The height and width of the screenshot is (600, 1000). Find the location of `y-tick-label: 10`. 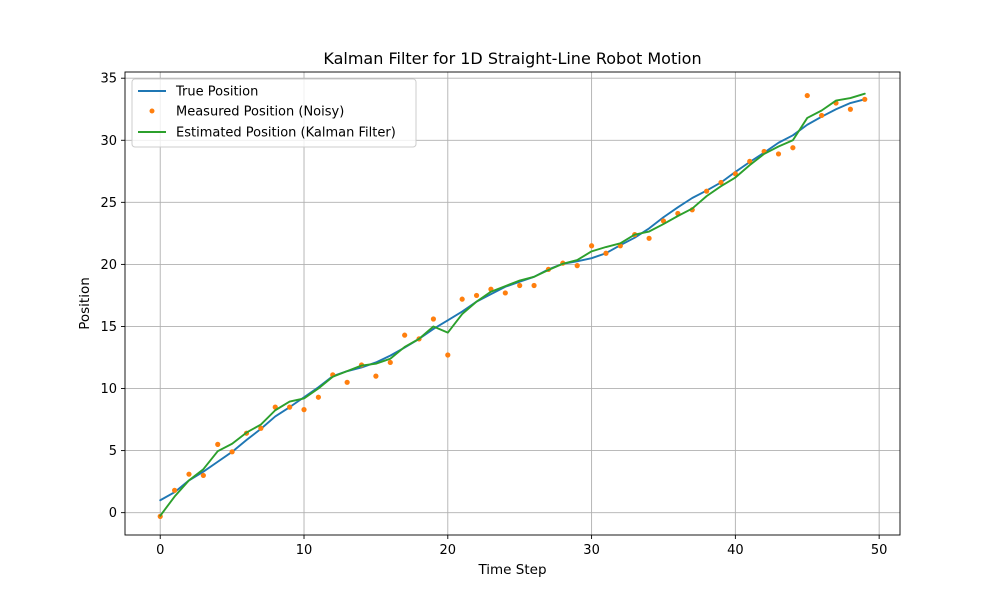

y-tick-label: 10 is located at coordinates (108, 389).